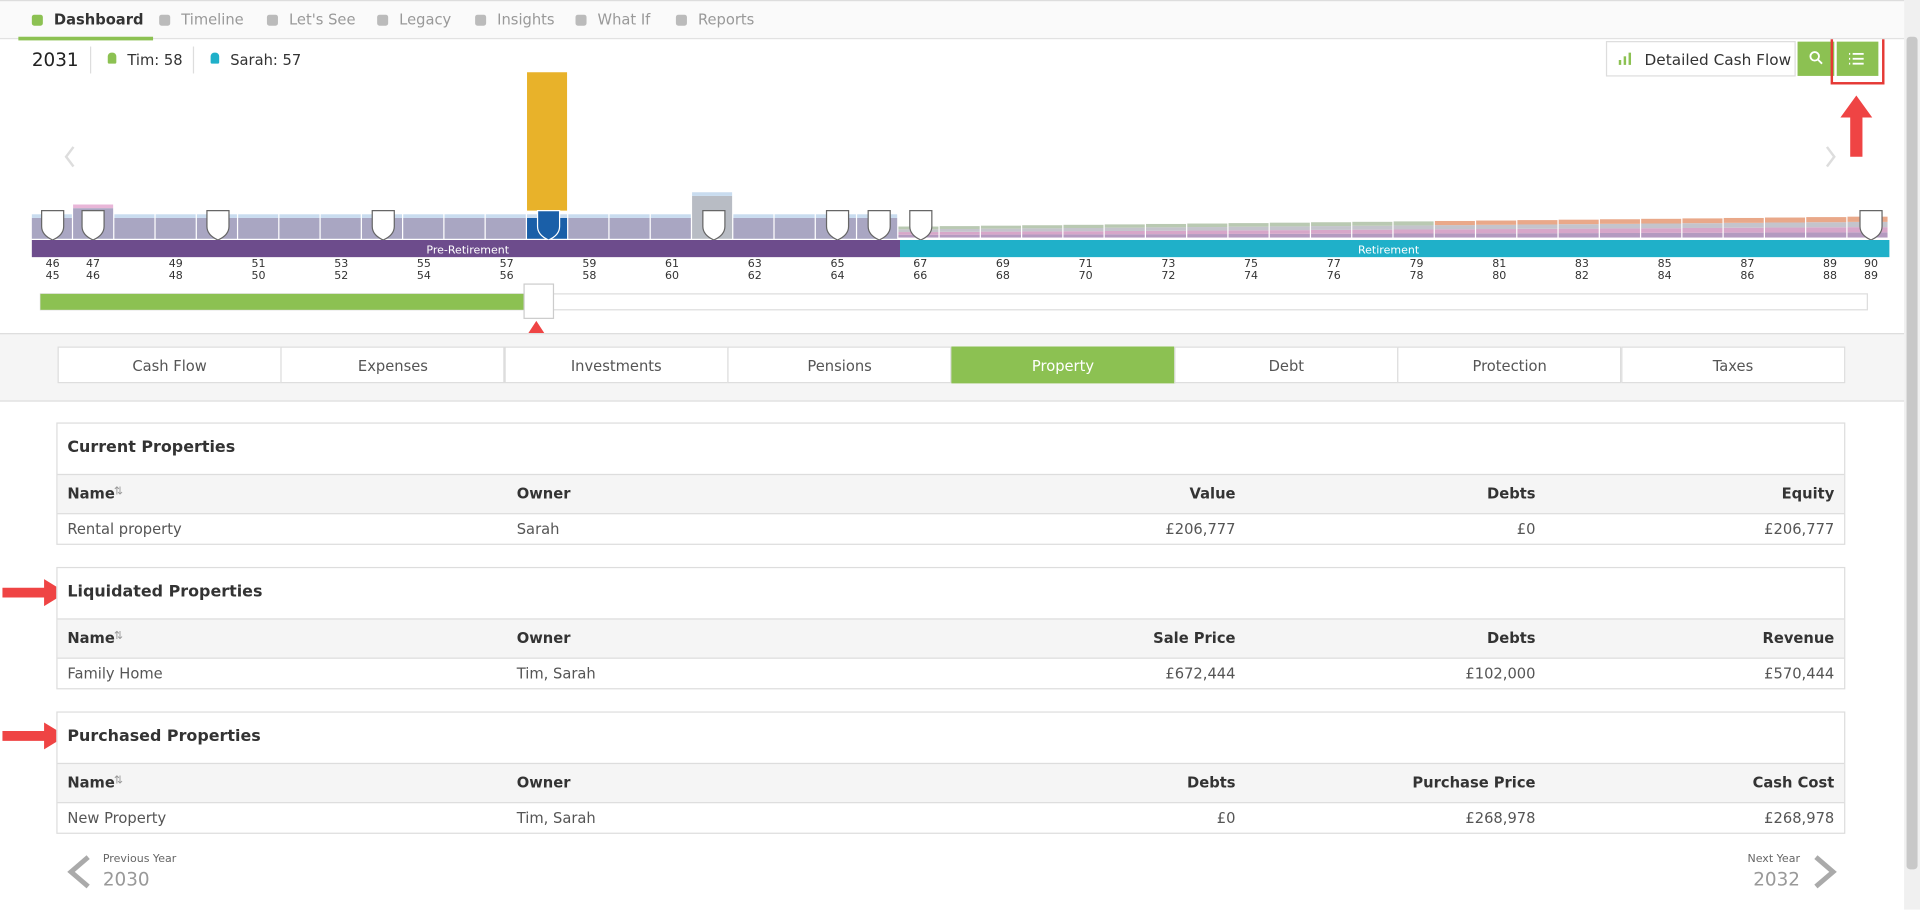 The height and width of the screenshot is (910, 1920). I want to click on column-header: Purchase Price, so click(1474, 782).